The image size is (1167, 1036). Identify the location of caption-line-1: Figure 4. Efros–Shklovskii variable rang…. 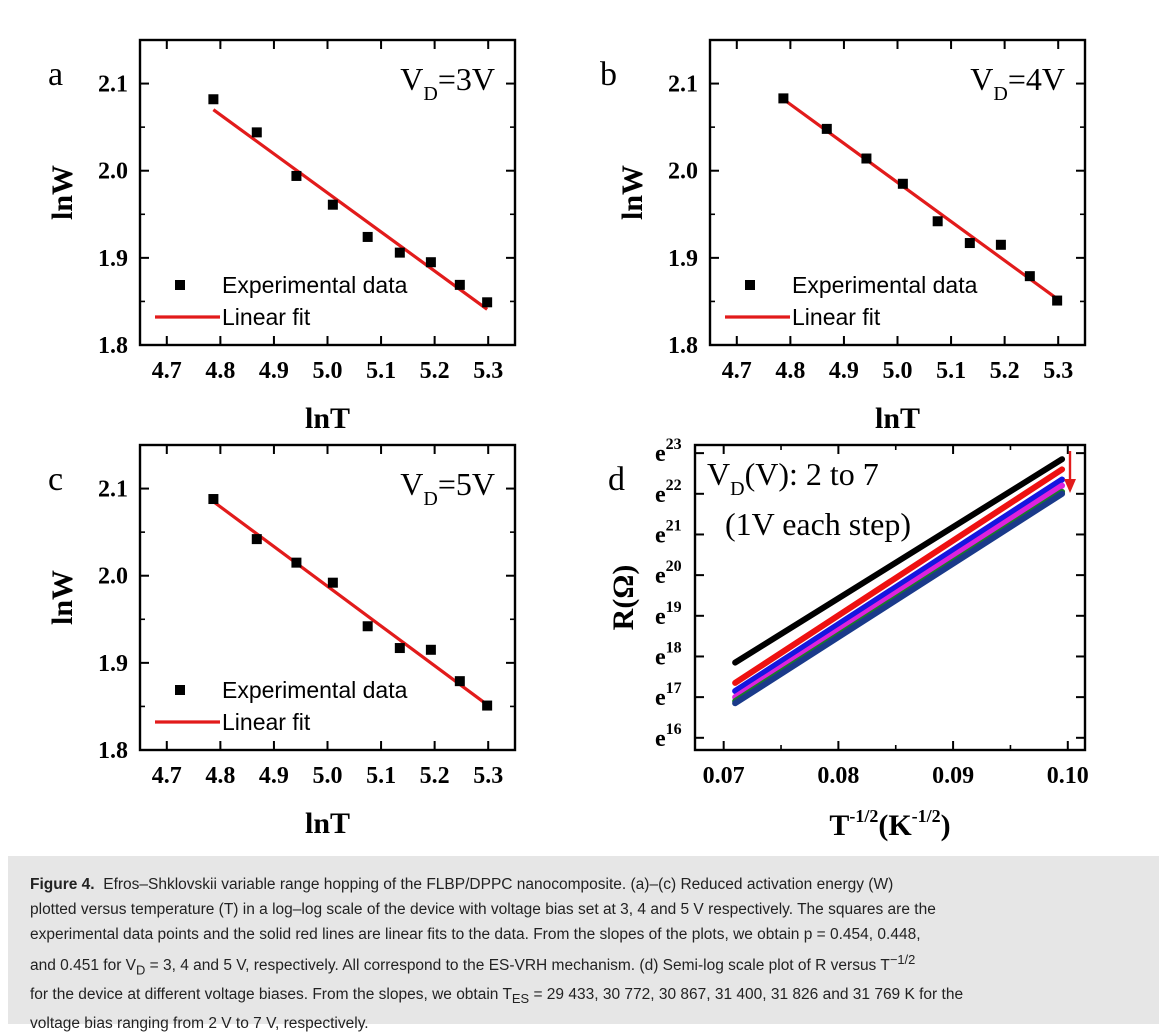
(462, 884).